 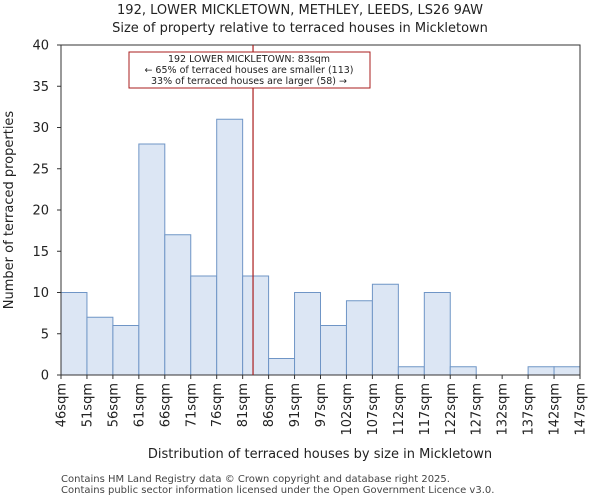 I want to click on bar-56sqm, so click(x=126, y=350).